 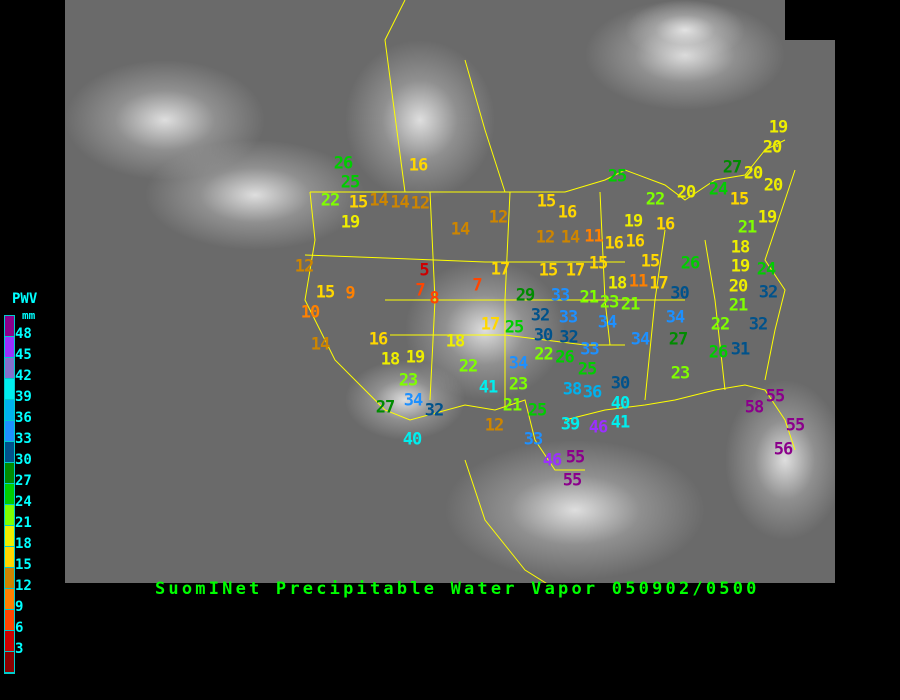 What do you see at coordinates (23, 481) in the screenshot?
I see `legend-label: 27` at bounding box center [23, 481].